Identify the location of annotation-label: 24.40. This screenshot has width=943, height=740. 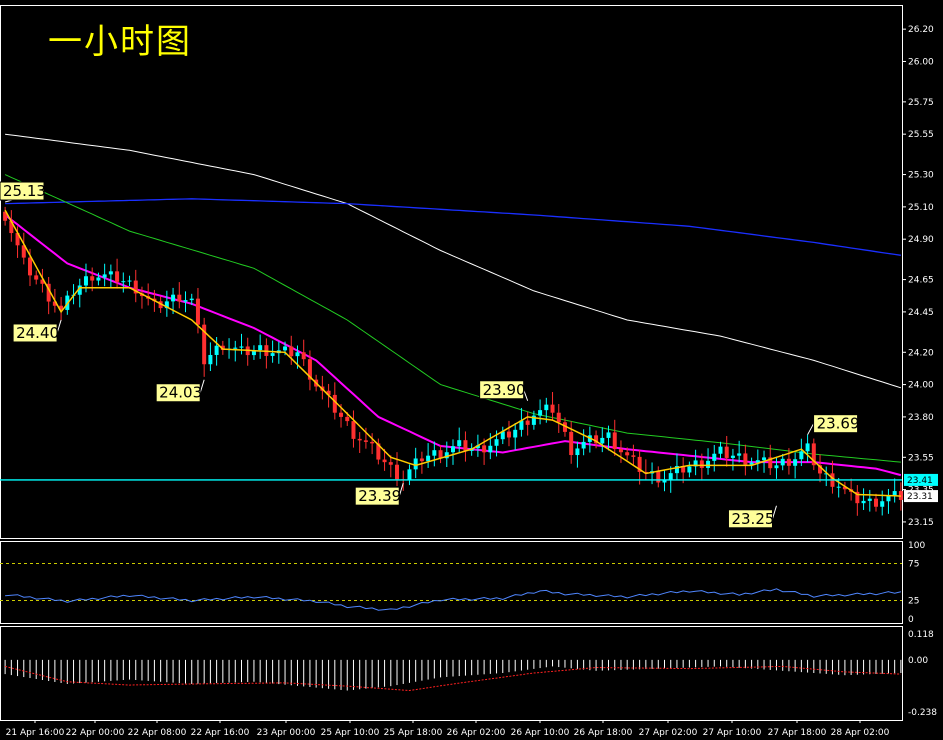
(37, 333).